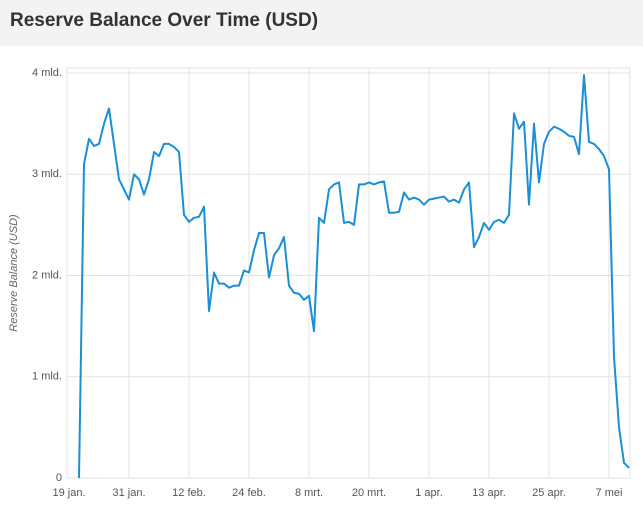 This screenshot has width=643, height=515. I want to click on chart-title: Reserve Balance Over Time (USD), so click(164, 20).